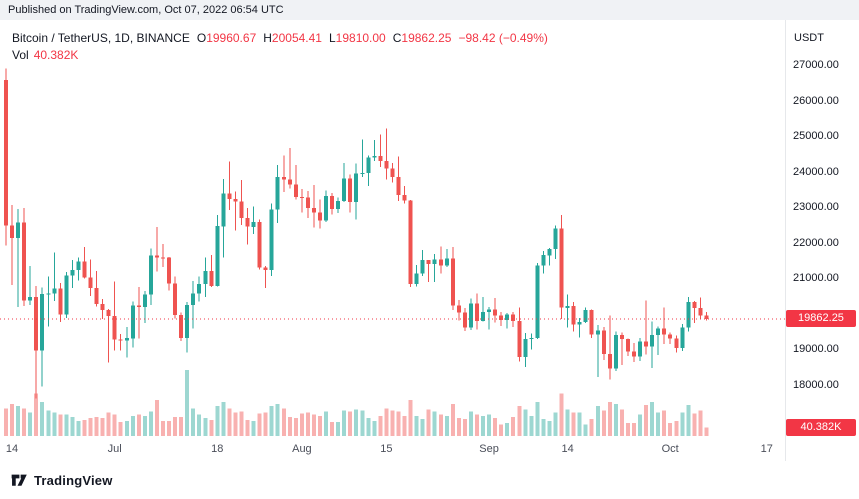 The image size is (859, 499). I want to click on price-tick-19000: 19000.00, so click(816, 349).